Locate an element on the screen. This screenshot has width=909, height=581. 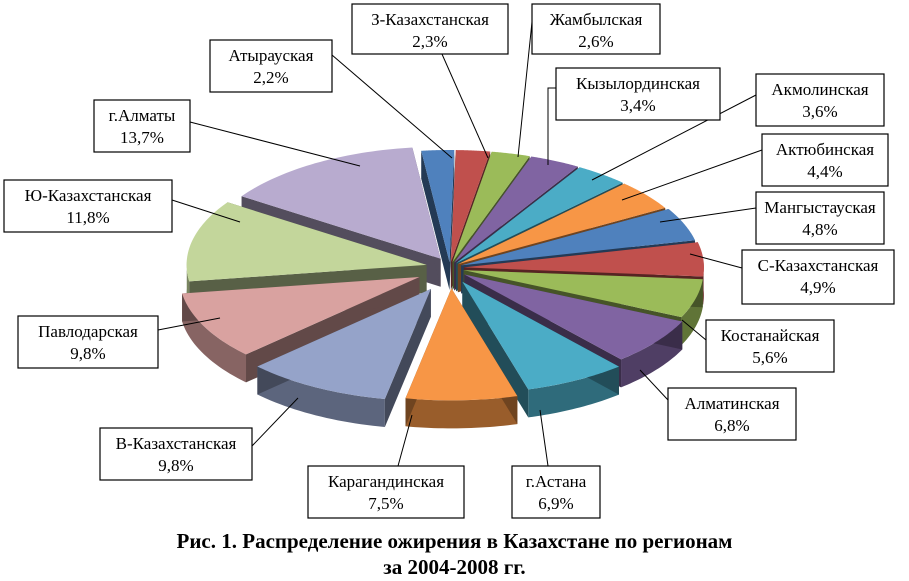
slice-label-name: Костанайская is located at coordinates (770, 335).